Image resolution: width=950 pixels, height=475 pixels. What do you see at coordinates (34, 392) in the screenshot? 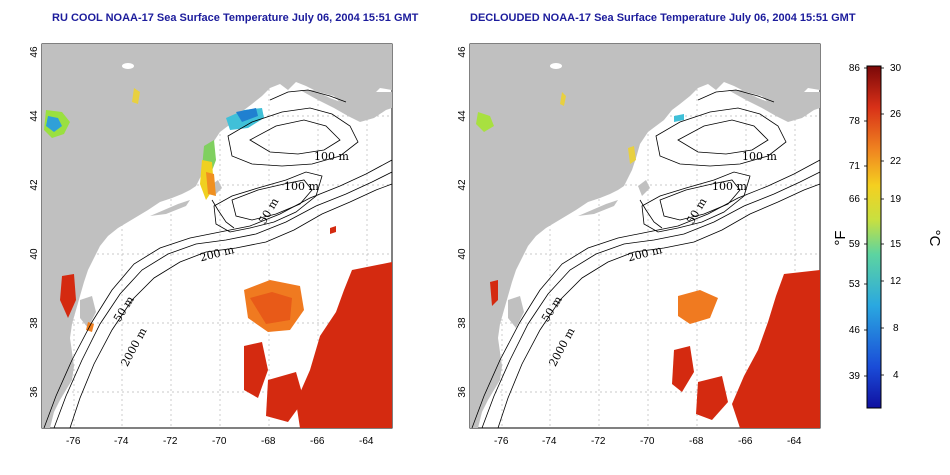
I see `left-lat-tick: 36` at bounding box center [34, 392].